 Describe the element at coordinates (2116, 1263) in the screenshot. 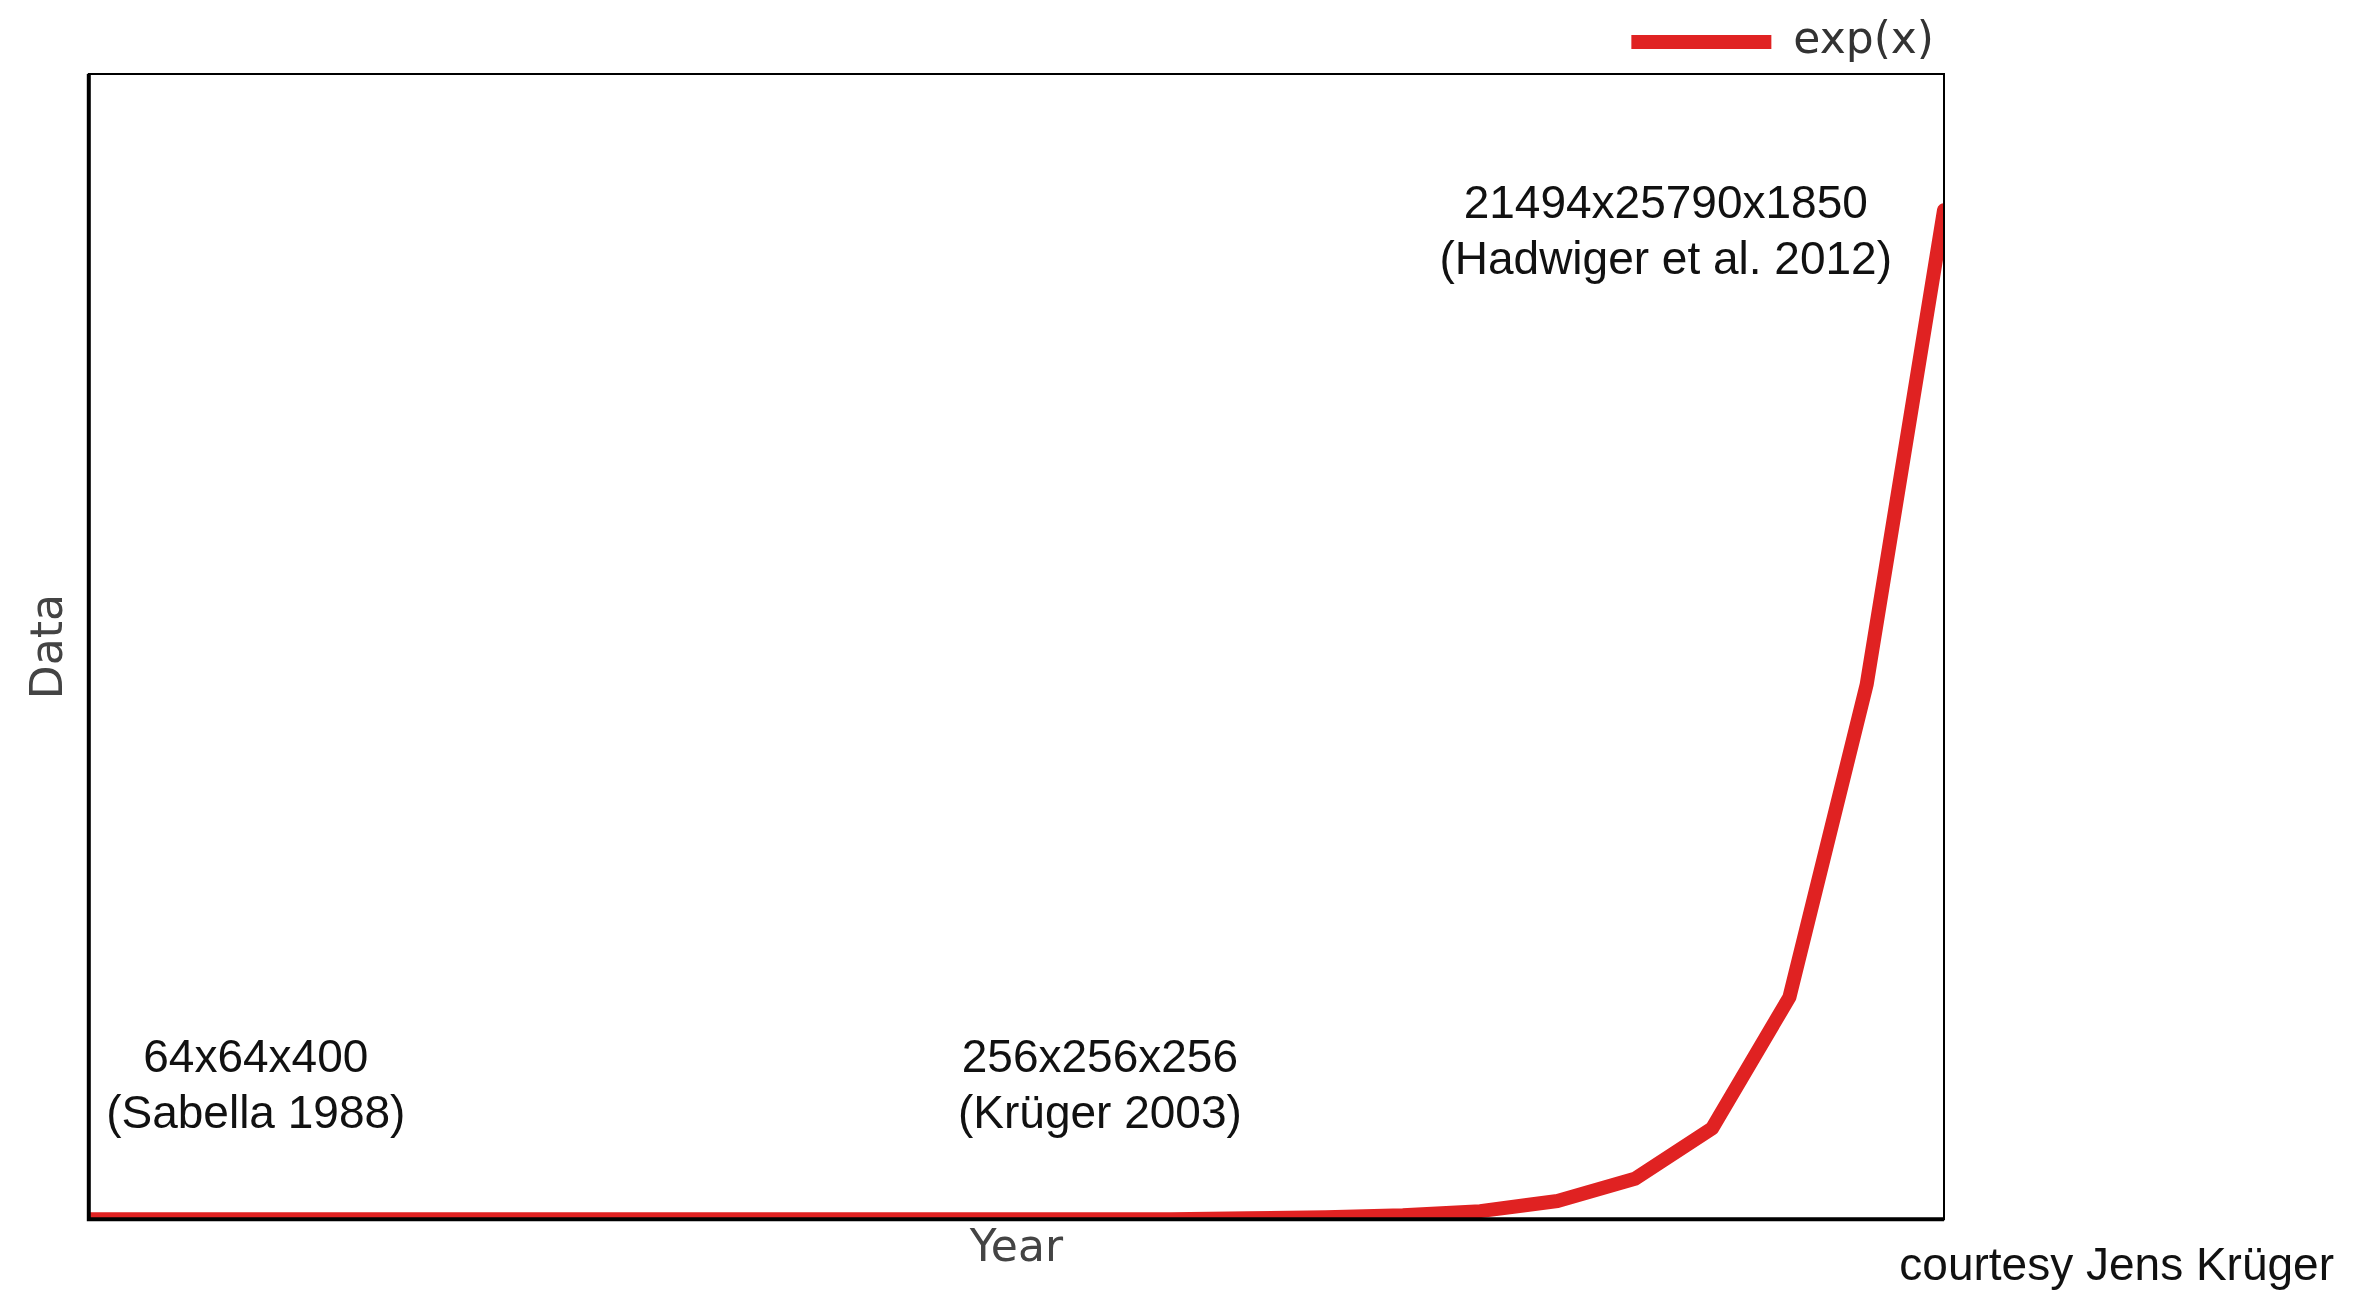

I see `text: courtesy Jens Krüger` at that location.